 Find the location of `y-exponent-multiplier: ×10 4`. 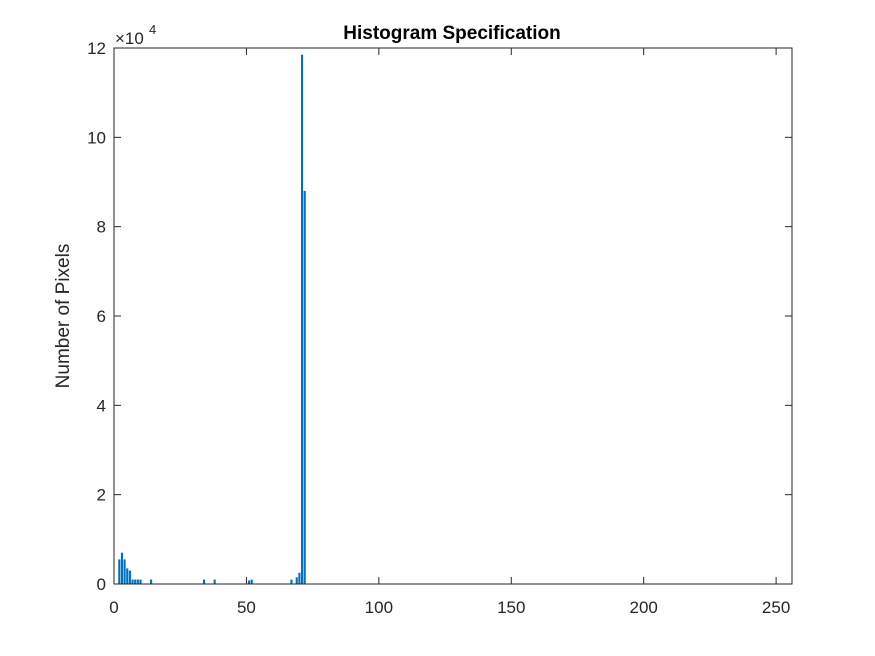

y-exponent-multiplier: ×10 4 is located at coordinates (135, 35).